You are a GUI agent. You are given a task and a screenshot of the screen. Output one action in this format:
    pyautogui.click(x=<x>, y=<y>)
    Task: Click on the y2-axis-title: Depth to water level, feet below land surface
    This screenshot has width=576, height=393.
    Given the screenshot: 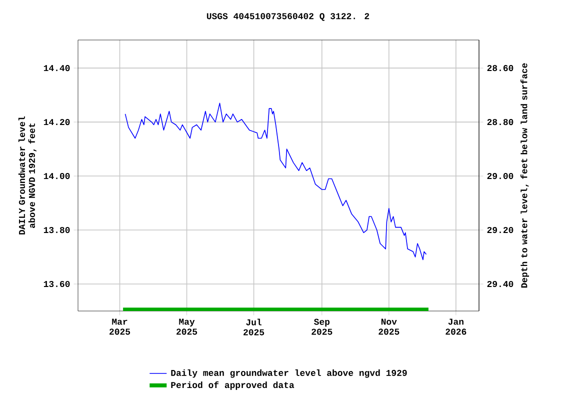 What is the action you would take?
    pyautogui.click(x=525, y=175)
    